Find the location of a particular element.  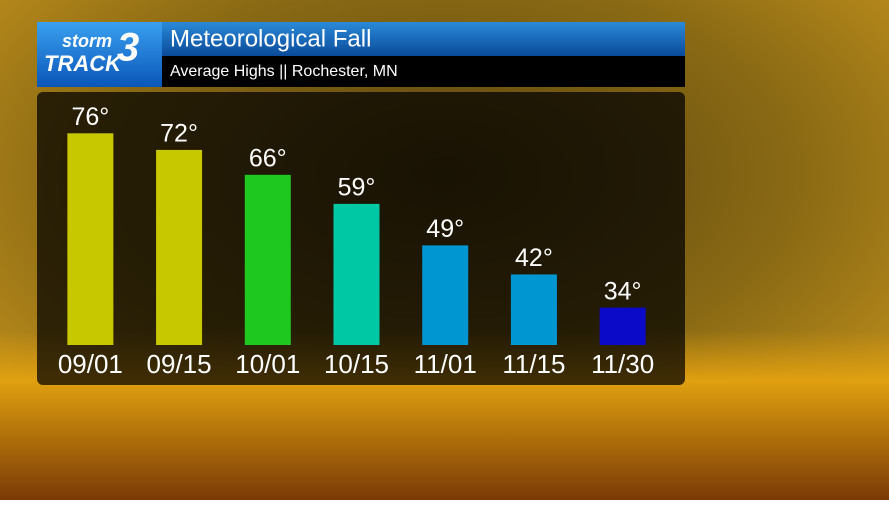

chart-subtitle: Average Highs || Rochester, MN is located at coordinates (284, 71).